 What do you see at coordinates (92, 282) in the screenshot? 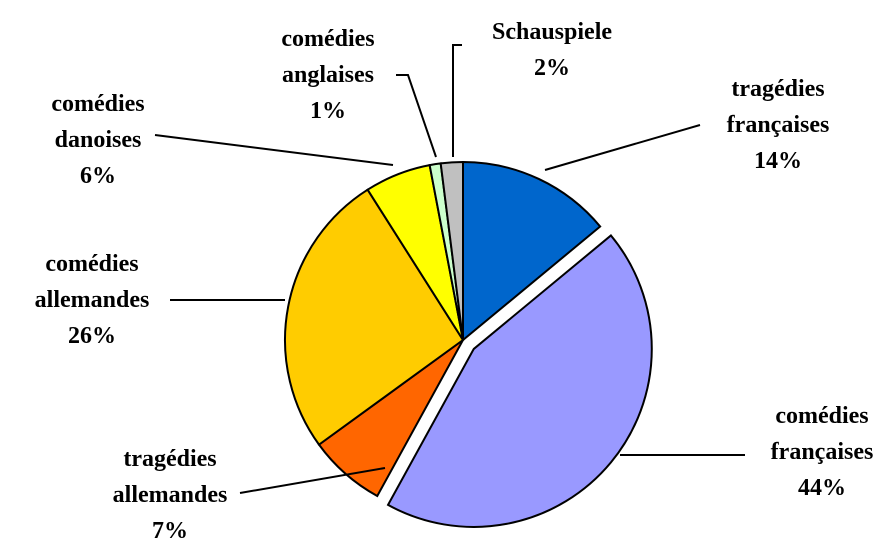
I see `category-label: comédies allemandes` at bounding box center [92, 282].